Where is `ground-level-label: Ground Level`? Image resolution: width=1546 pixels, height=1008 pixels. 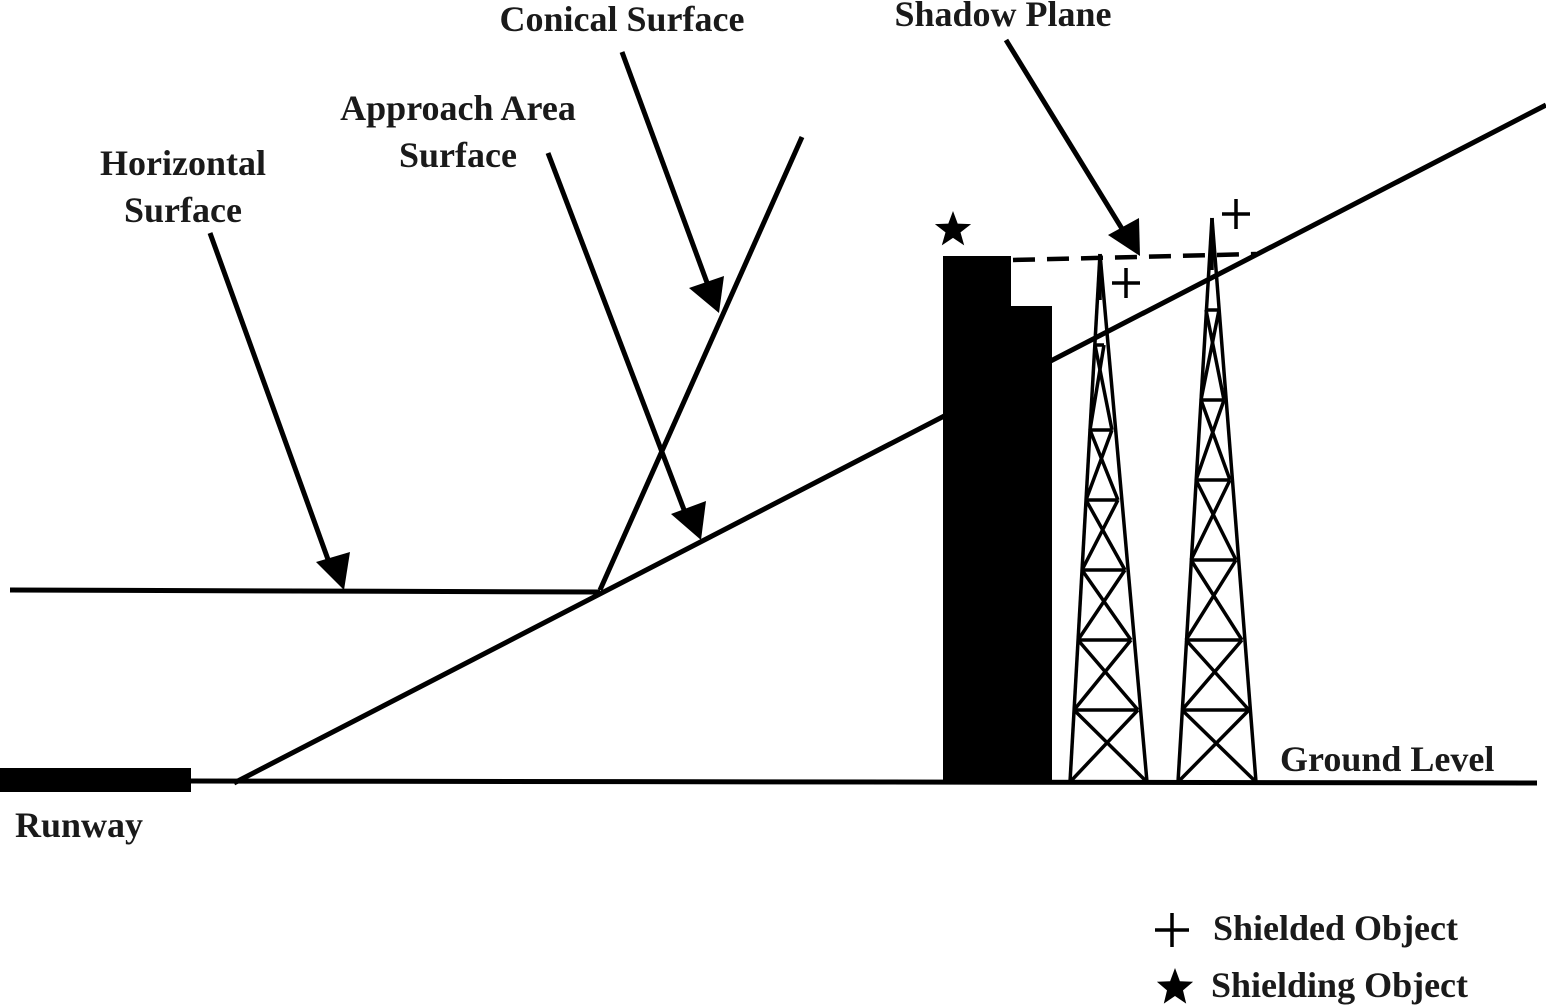 ground-level-label: Ground Level is located at coordinates (1387, 759).